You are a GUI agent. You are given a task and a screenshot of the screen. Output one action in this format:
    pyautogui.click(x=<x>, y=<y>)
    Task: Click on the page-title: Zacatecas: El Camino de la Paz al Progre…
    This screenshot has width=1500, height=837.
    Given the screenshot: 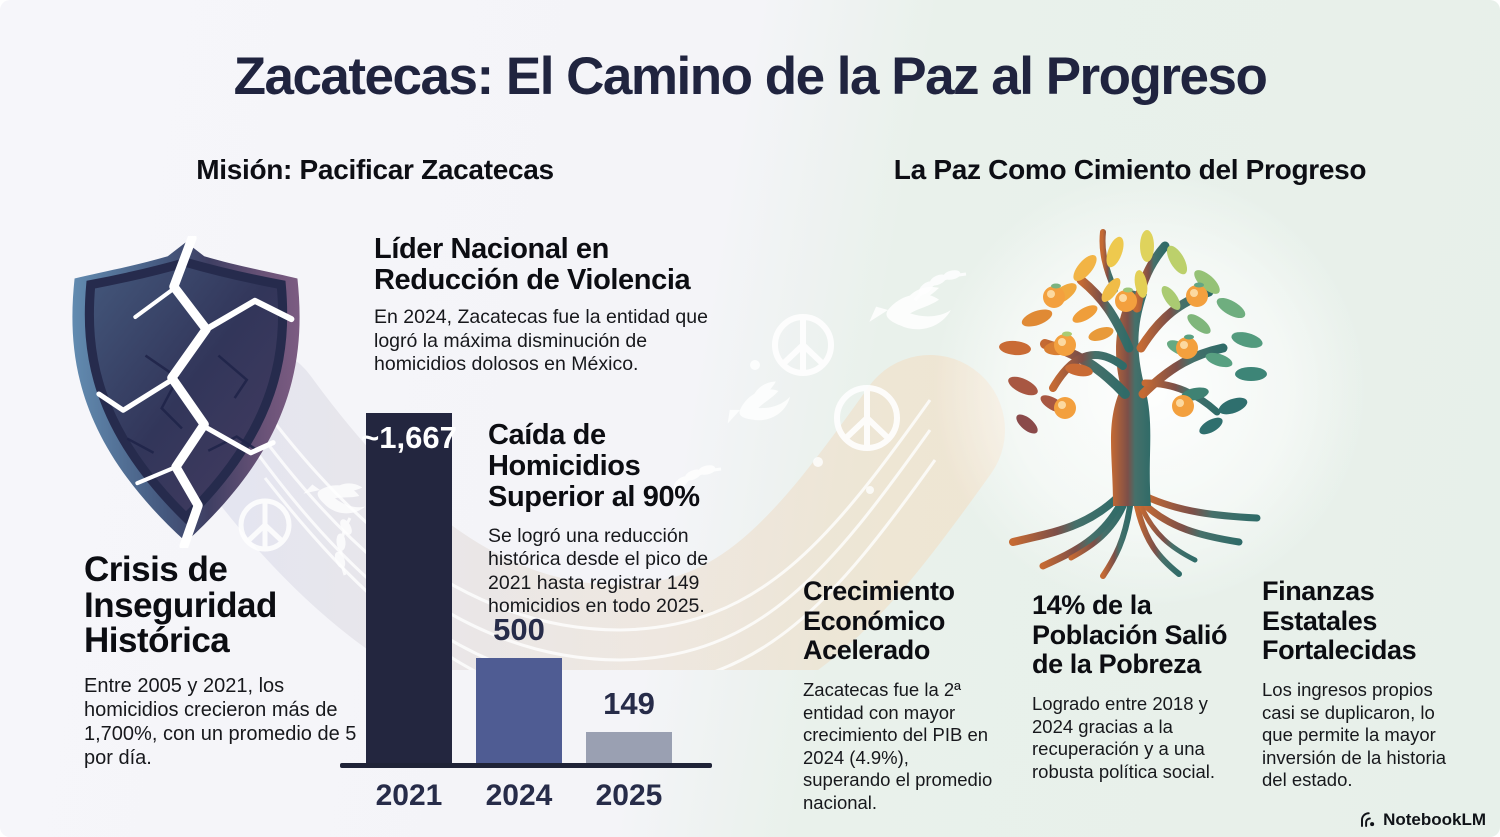 What is the action you would take?
    pyautogui.click(x=750, y=76)
    